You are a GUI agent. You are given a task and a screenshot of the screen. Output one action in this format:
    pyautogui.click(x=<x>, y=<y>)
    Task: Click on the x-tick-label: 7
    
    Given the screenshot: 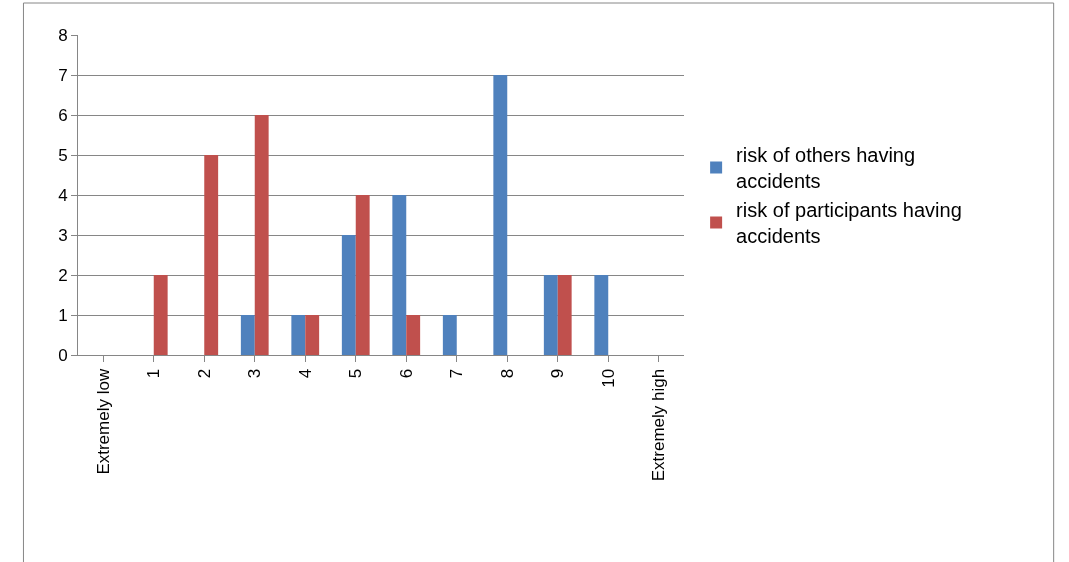 What is the action you would take?
    pyautogui.click(x=457, y=373)
    